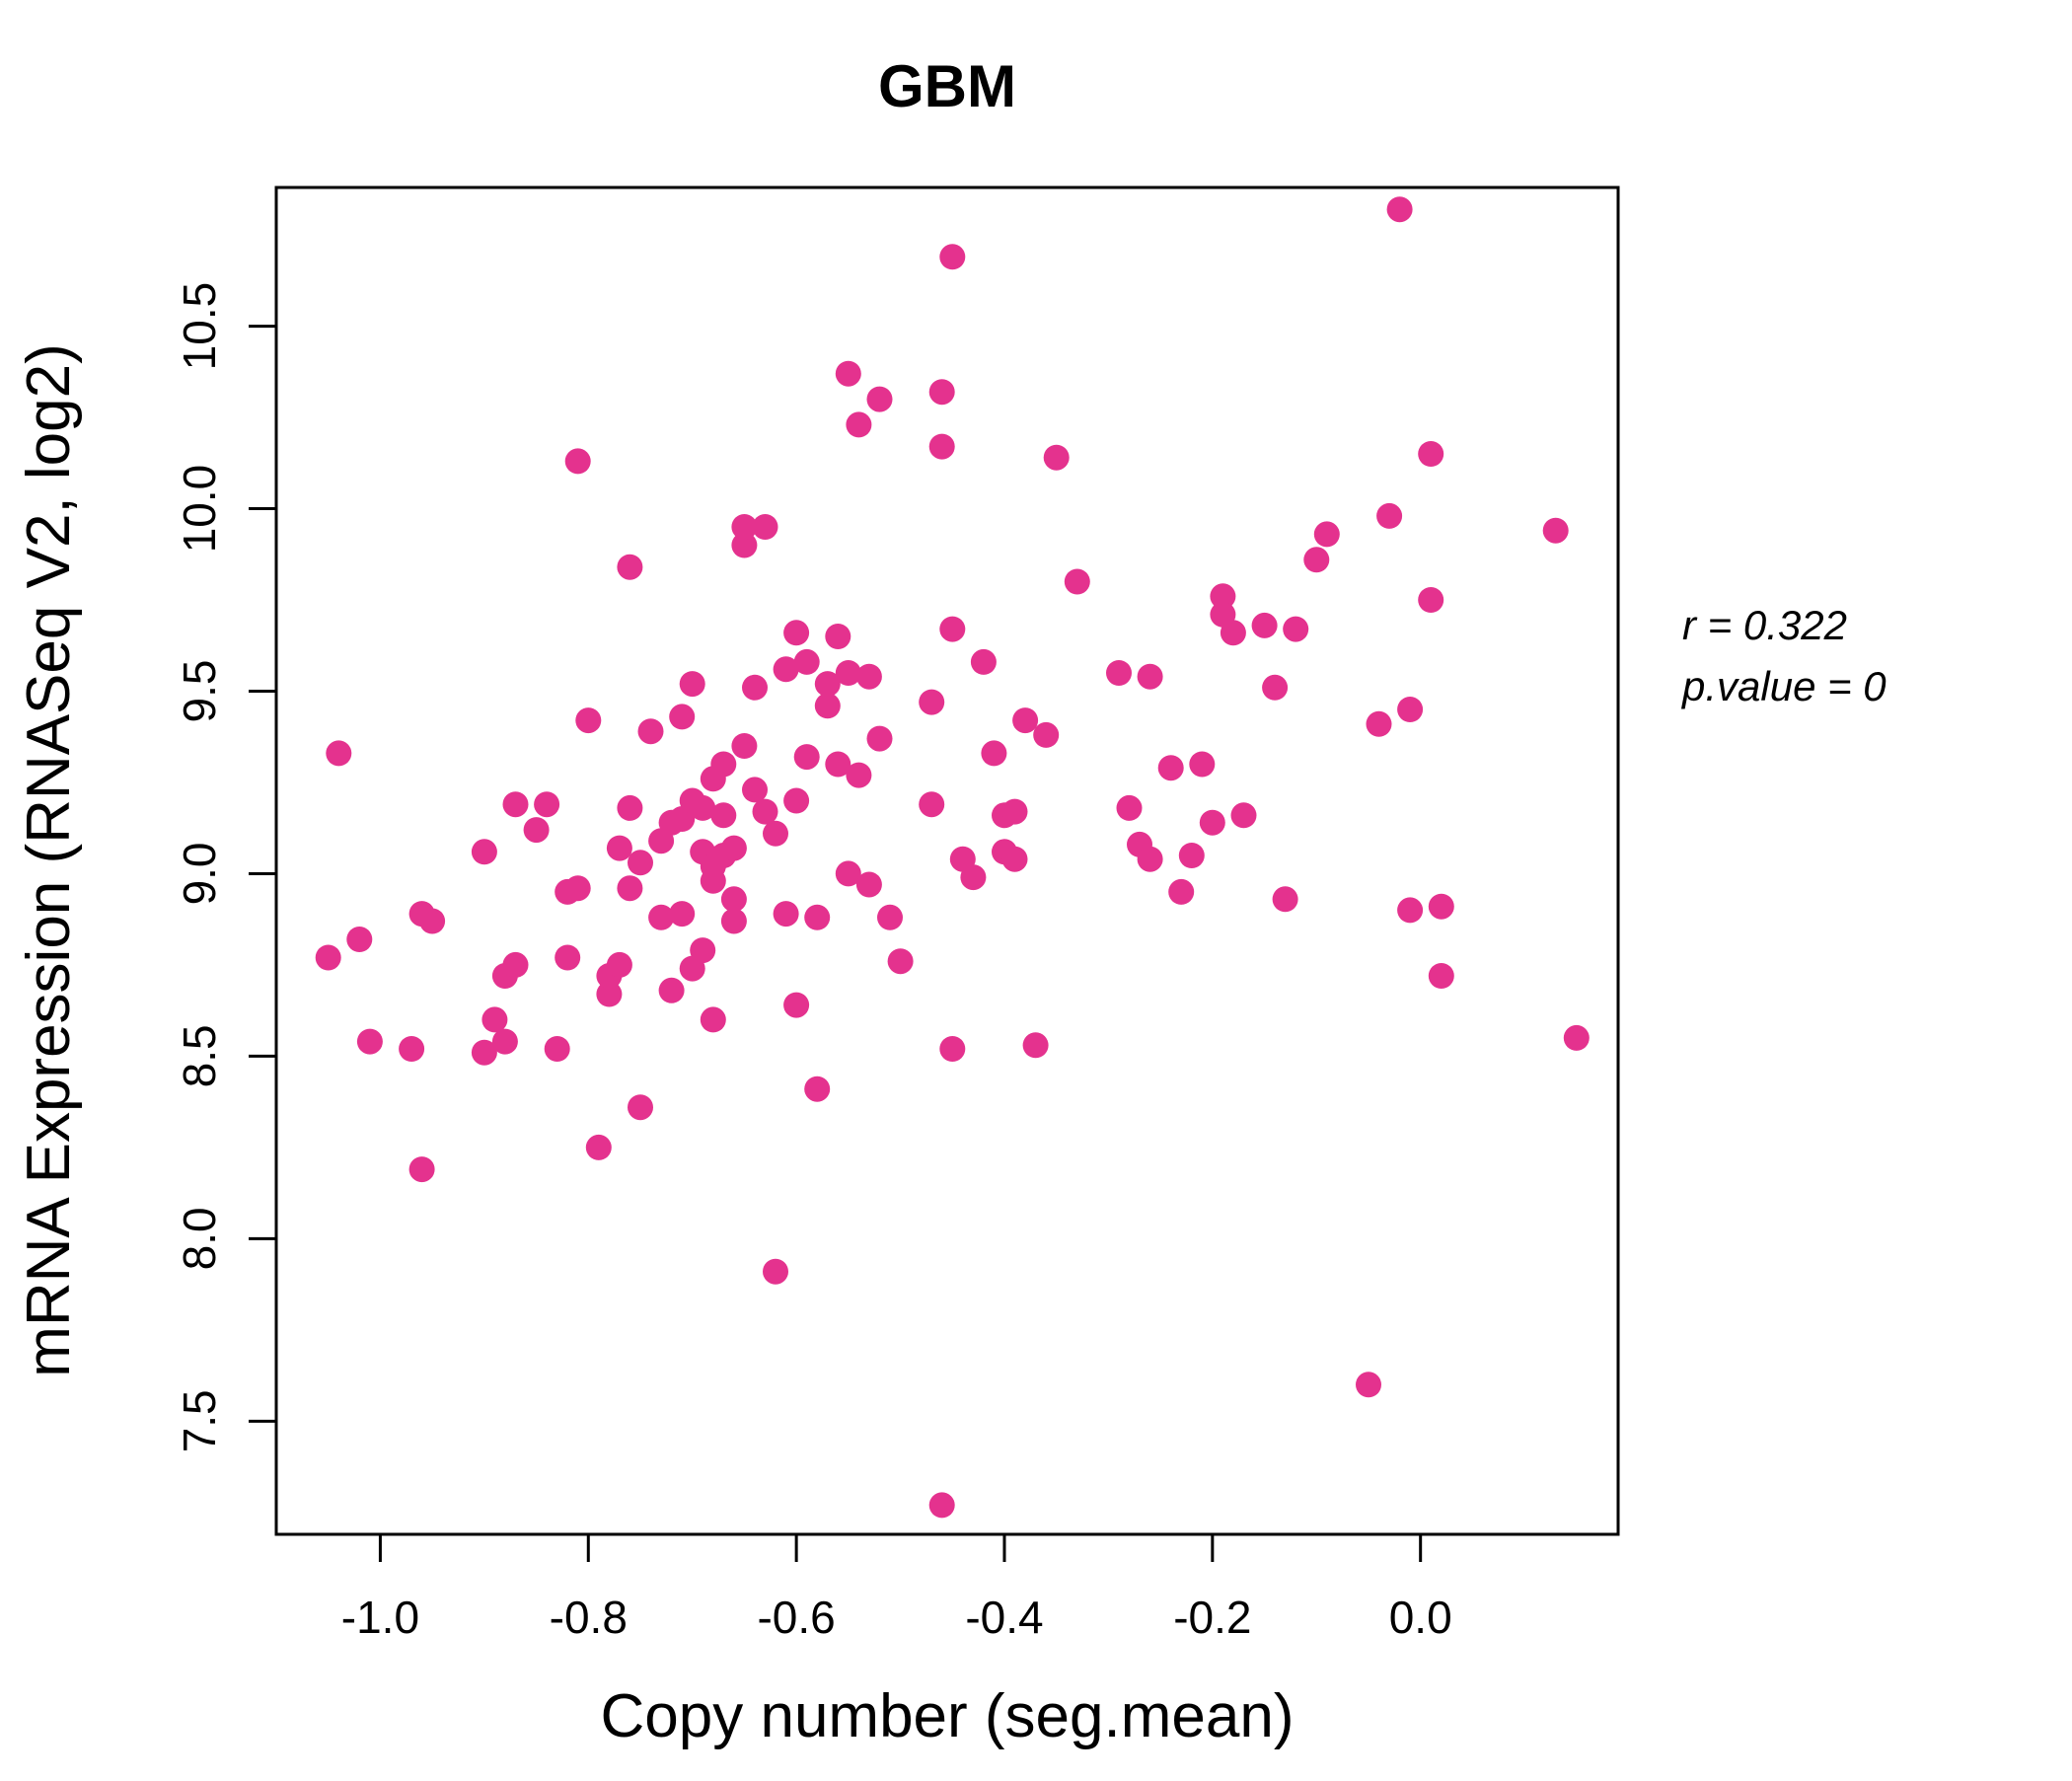 The width and height of the screenshot is (2072, 1781). Describe the element at coordinates (947, 86) in the screenshot. I see `chart-title: GBM` at that location.